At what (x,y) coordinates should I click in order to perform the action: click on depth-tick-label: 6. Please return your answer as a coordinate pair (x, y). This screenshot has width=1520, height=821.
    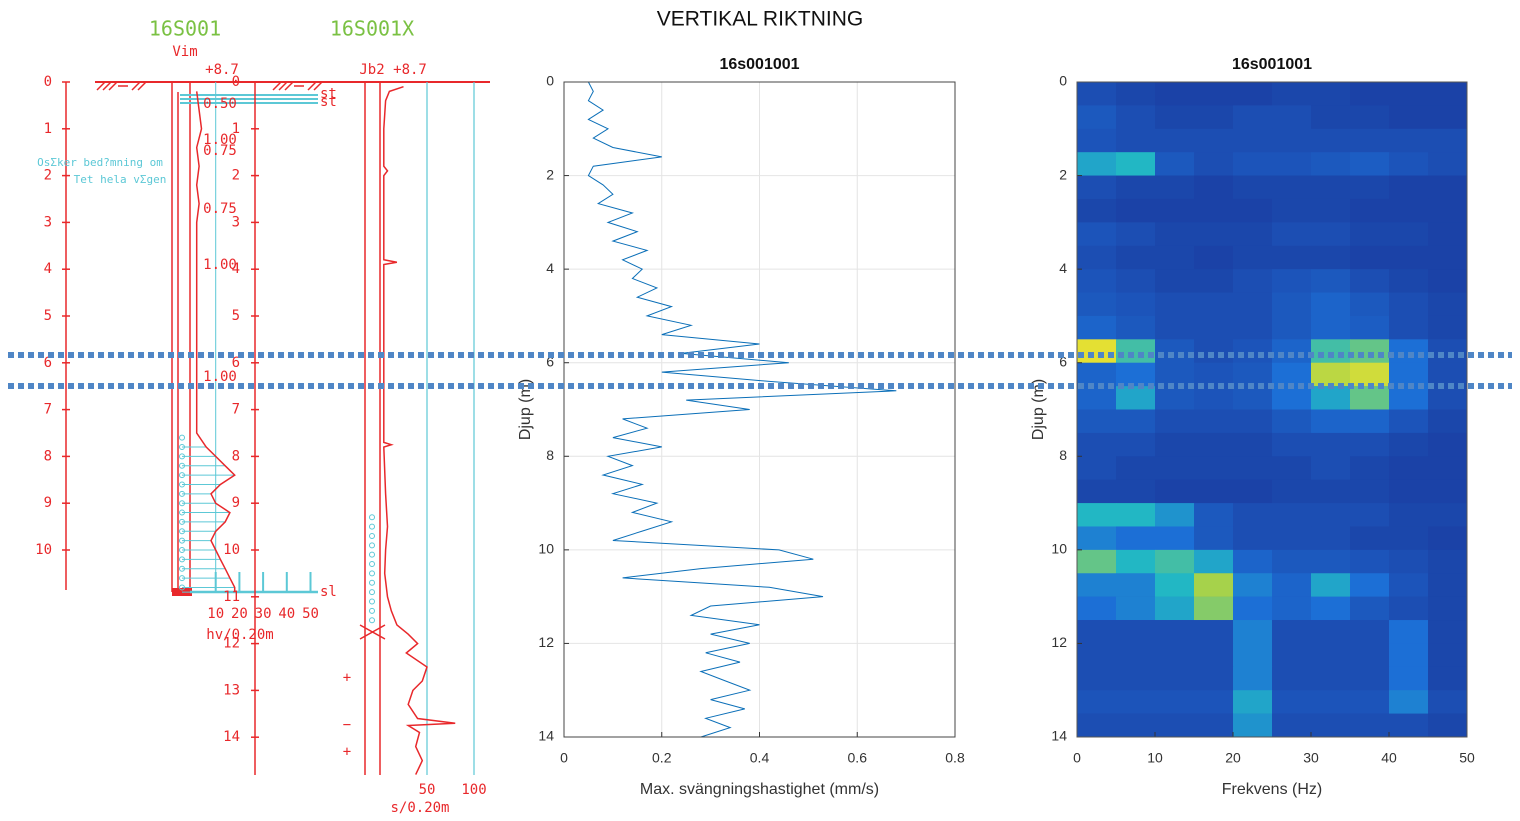
    Looking at the image, I should click on (48, 363).